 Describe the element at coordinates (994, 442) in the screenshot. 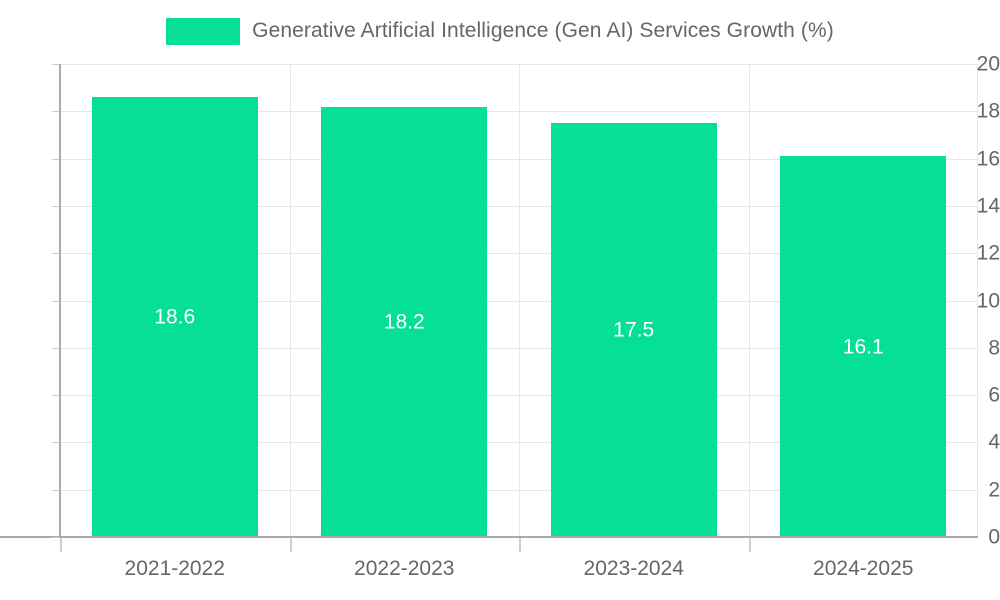

I see `y-axis-tick-label: 4` at that location.